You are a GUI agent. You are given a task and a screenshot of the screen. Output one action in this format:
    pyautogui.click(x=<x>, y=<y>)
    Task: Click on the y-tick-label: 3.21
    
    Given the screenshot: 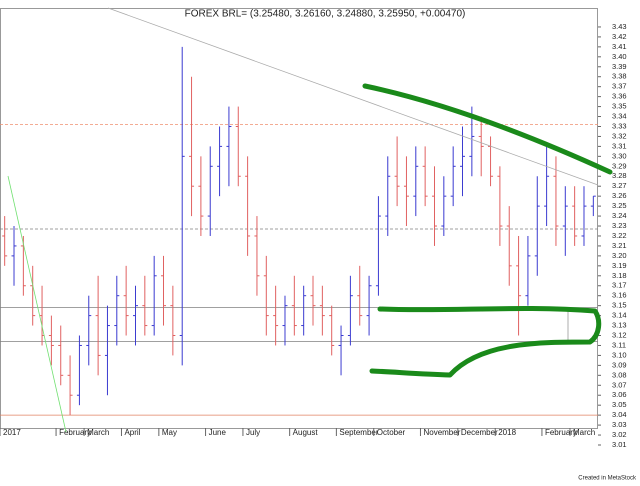 What is the action you would take?
    pyautogui.click(x=619, y=245)
    